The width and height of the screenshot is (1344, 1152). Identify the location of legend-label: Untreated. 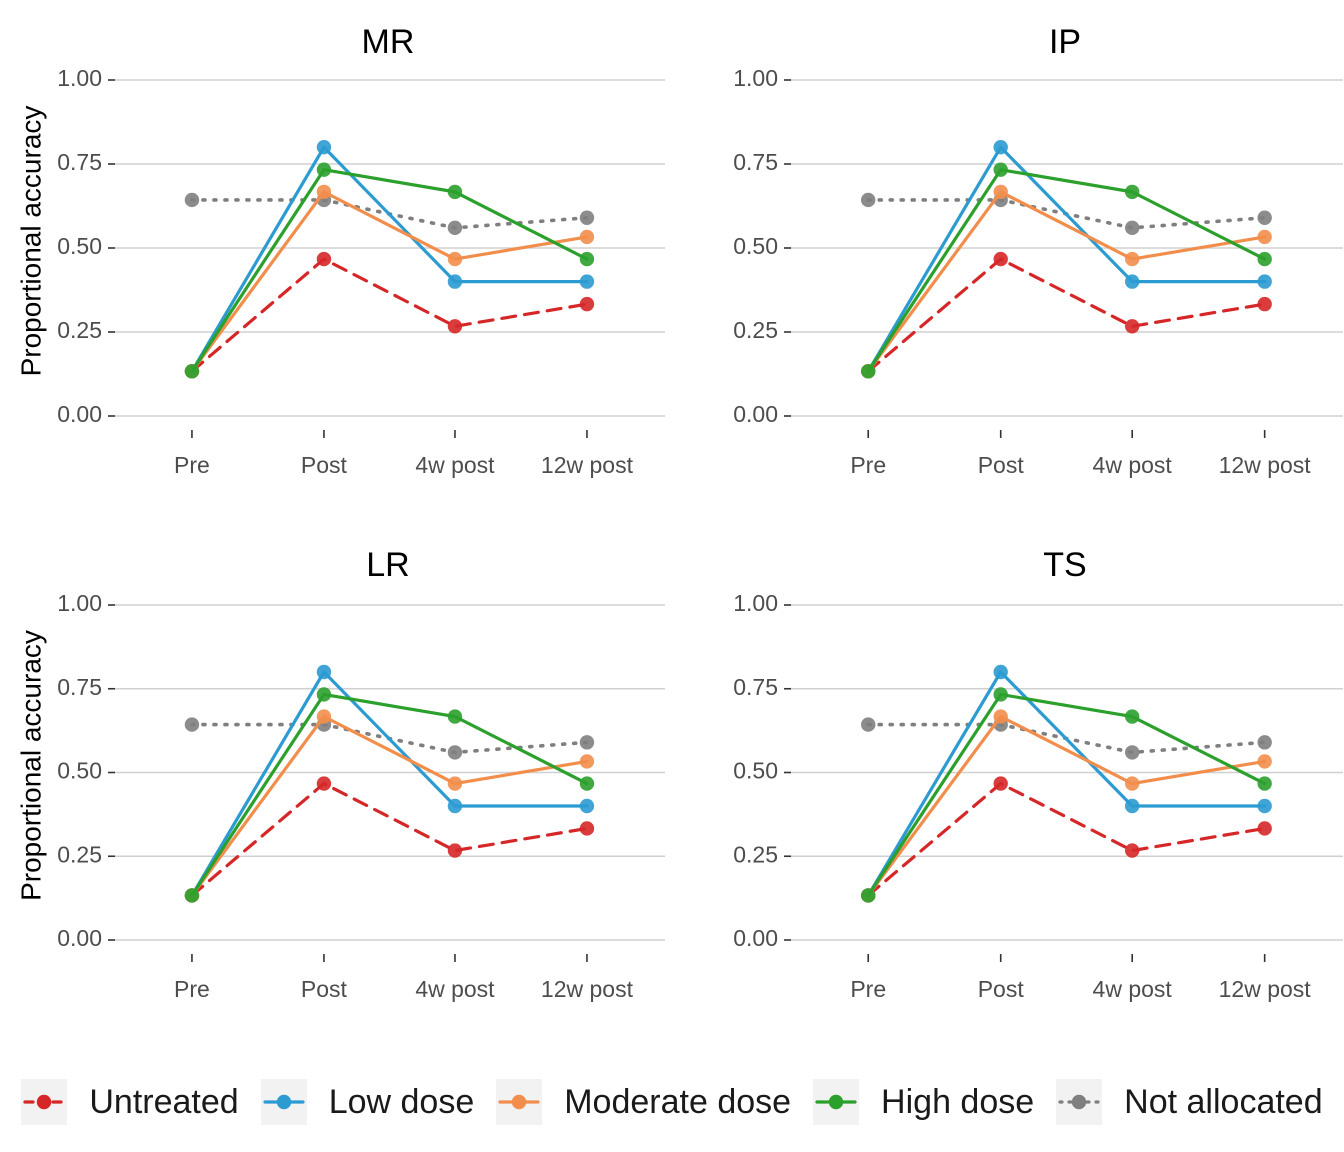
(164, 1101).